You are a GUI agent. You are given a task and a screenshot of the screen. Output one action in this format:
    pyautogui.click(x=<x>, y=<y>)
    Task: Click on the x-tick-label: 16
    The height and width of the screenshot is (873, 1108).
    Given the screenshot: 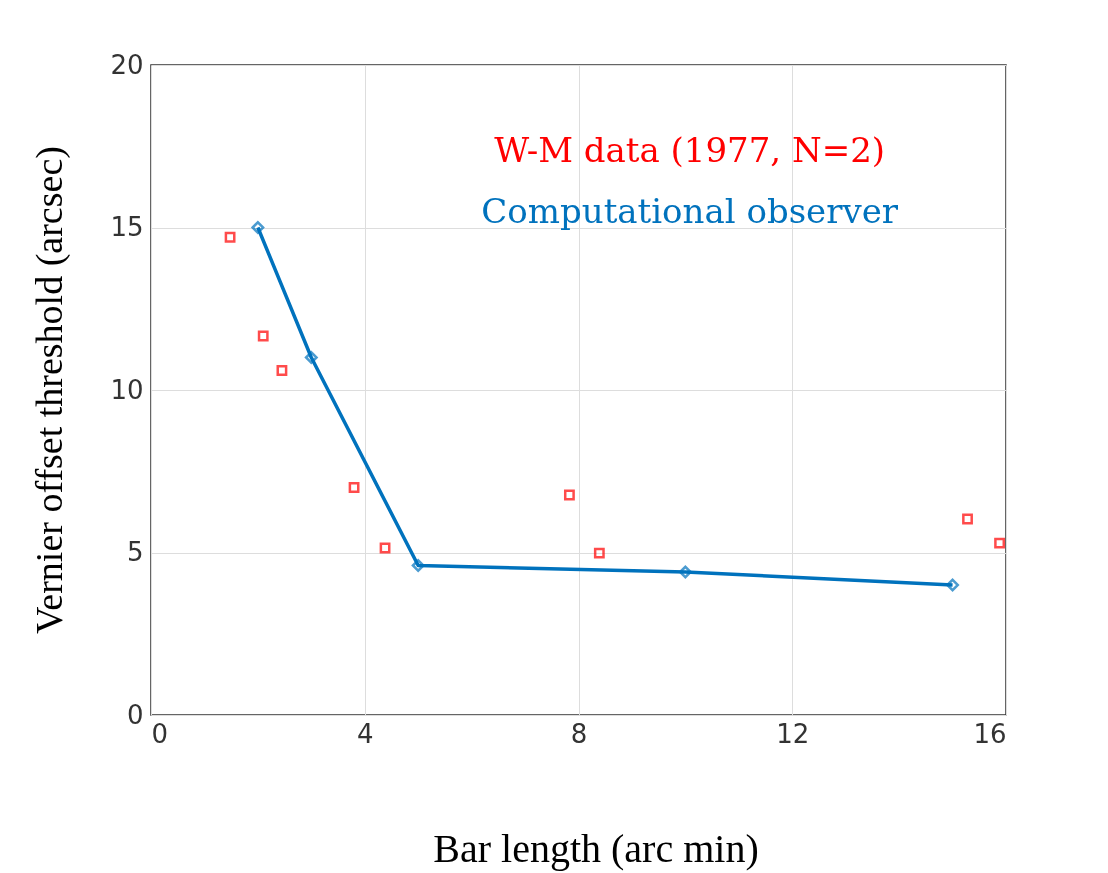 What is the action you would take?
    pyautogui.click(x=990, y=733)
    